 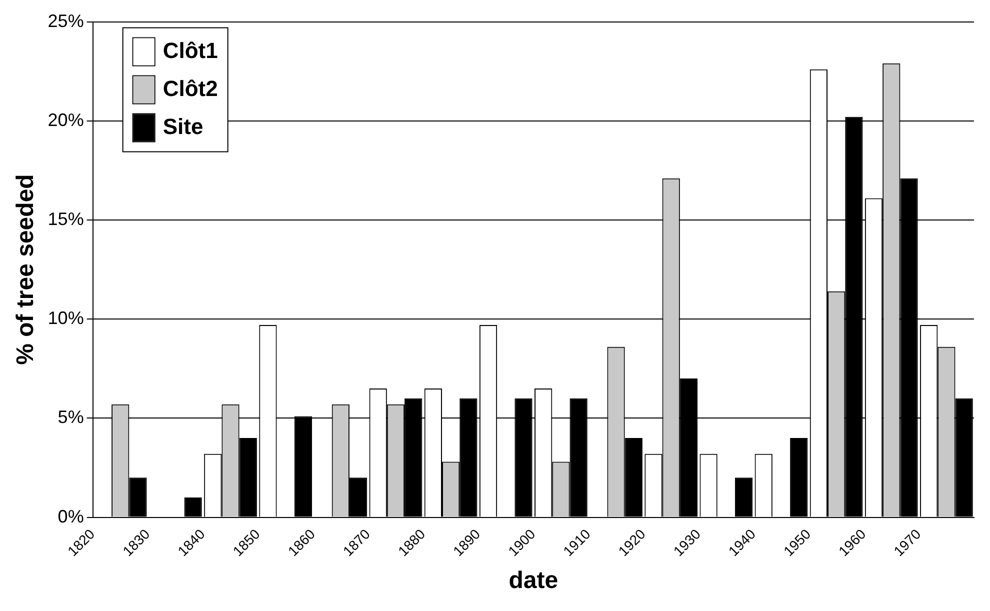 What do you see at coordinates (71, 516) in the screenshot?
I see `y-tick-label: 0%` at bounding box center [71, 516].